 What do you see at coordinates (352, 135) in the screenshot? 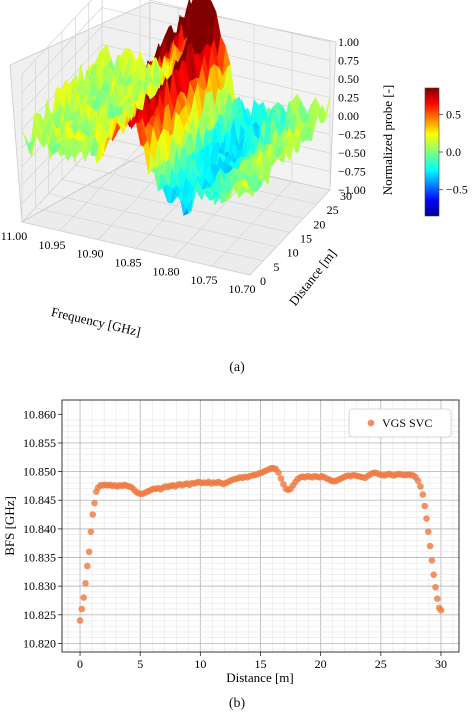
I see `z-tick-label: −0.25` at bounding box center [352, 135].